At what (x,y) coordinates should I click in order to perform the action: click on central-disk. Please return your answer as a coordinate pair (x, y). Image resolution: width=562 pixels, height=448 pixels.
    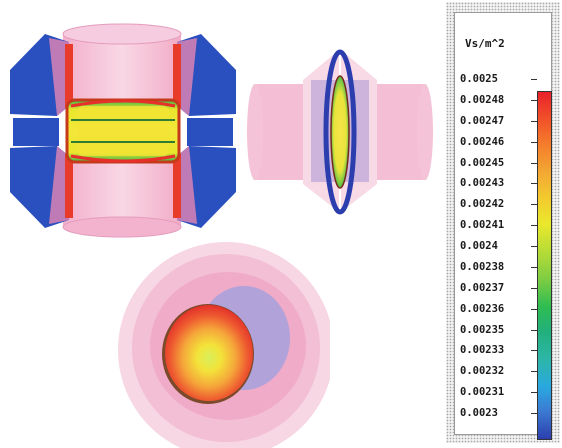
    Looking at the image, I should click on (123, 131).